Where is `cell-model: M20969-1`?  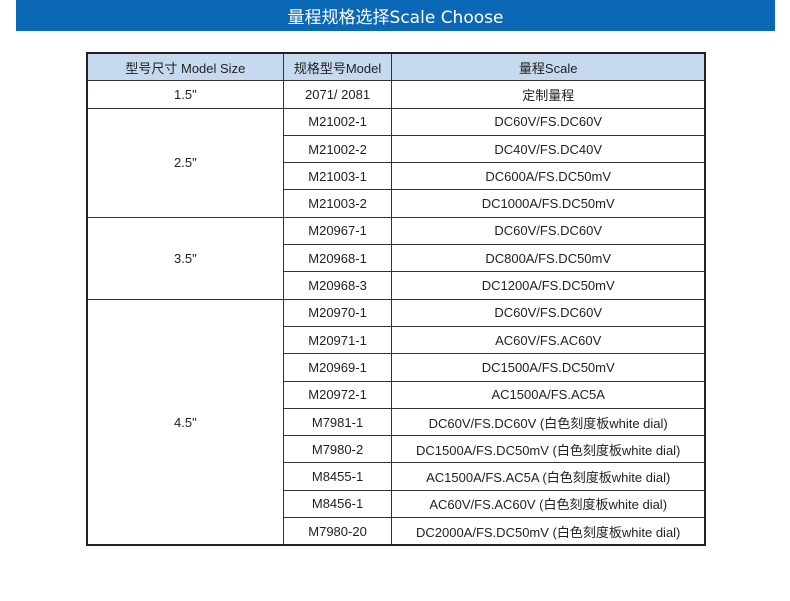
cell-model: M20969-1 is located at coordinates (337, 367).